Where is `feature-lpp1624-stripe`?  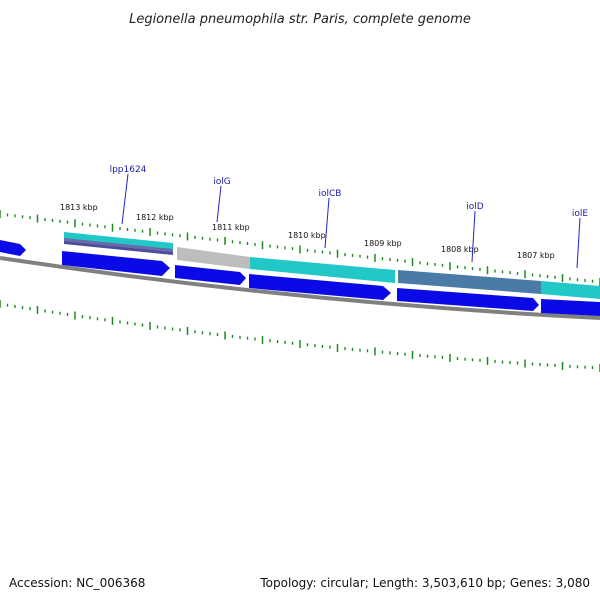 feature-lpp1624-stripe is located at coordinates (118, 245).